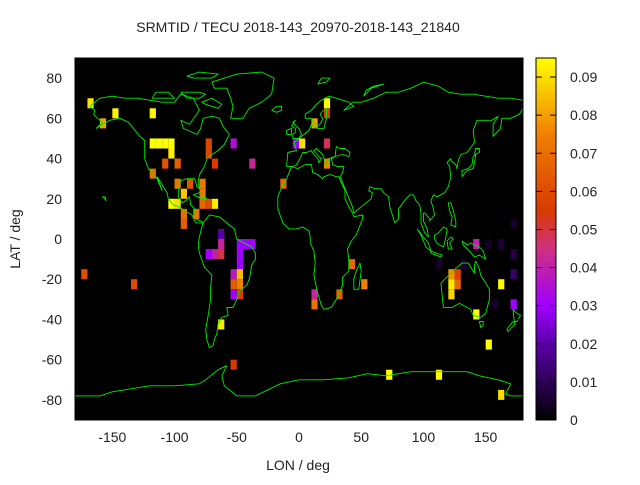  What do you see at coordinates (574, 420) in the screenshot?
I see `colorbar-tick-label: 0` at bounding box center [574, 420].